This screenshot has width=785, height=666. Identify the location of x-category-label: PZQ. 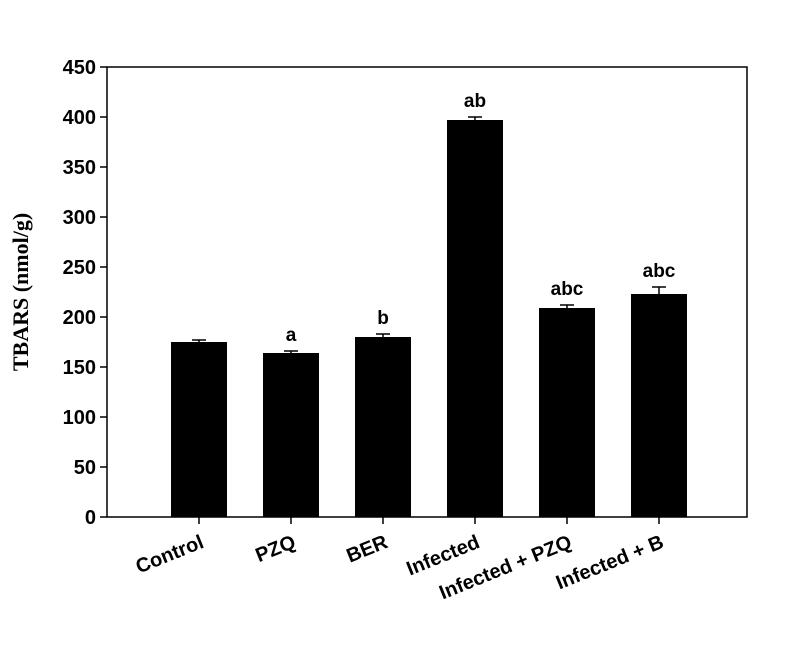
(276, 549).